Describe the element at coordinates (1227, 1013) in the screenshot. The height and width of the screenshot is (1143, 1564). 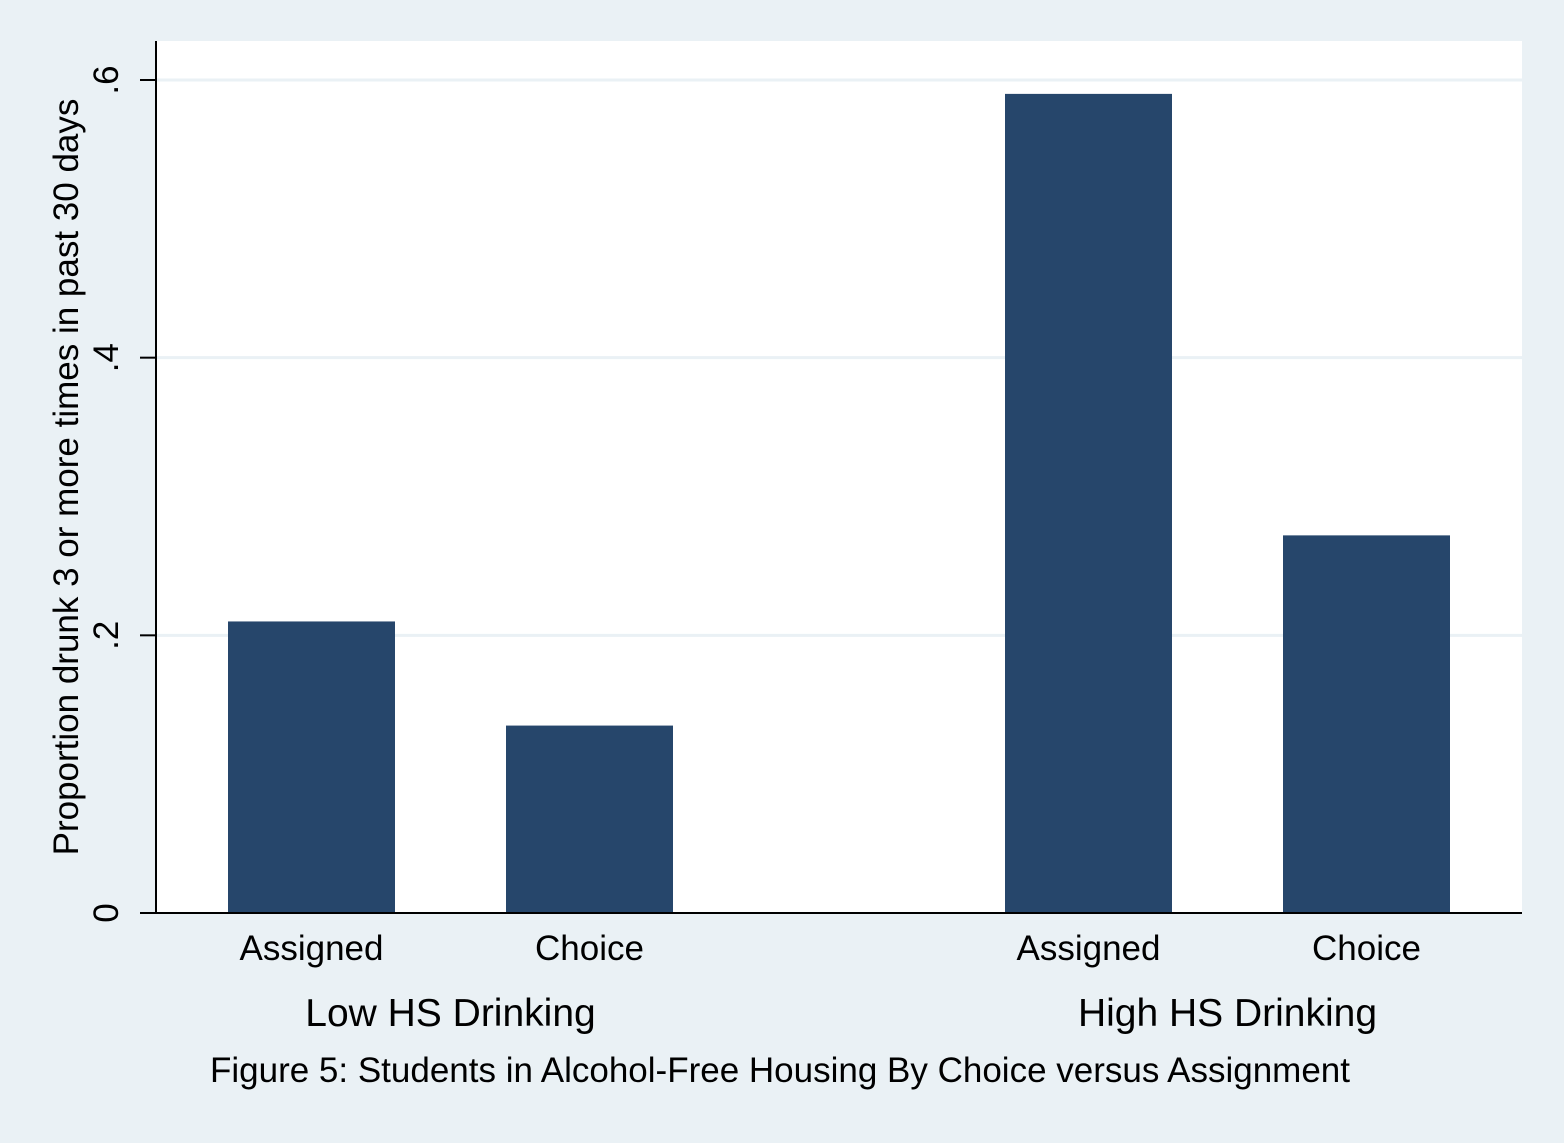
I see `group-label: High HS Drinking` at that location.